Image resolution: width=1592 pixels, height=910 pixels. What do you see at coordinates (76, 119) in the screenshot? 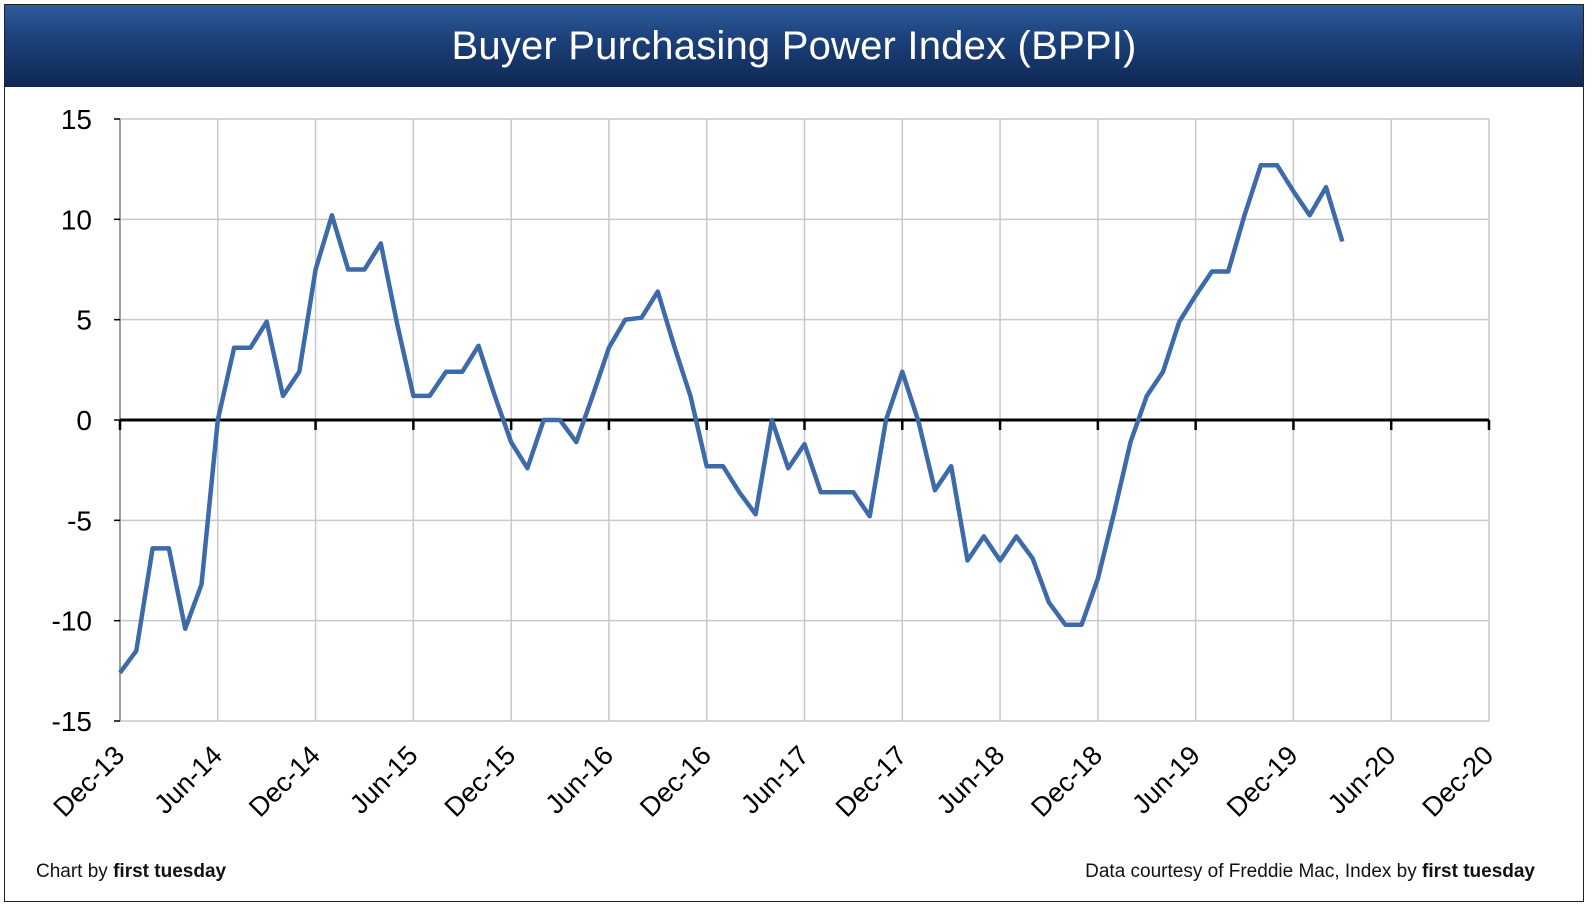
I see `y-tick-label: 15` at bounding box center [76, 119].